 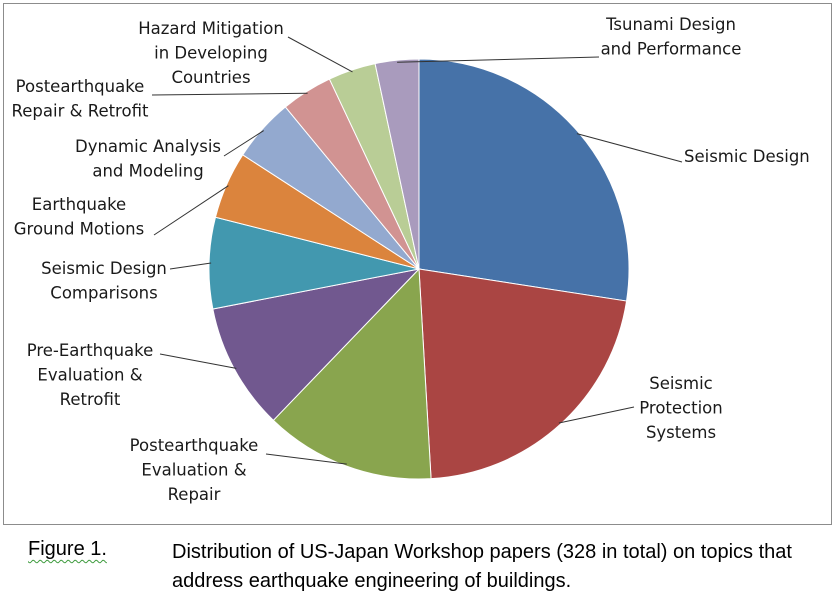 What do you see at coordinates (148, 159) in the screenshot?
I see `data-label: Dynamic Analysis and Modeling` at bounding box center [148, 159].